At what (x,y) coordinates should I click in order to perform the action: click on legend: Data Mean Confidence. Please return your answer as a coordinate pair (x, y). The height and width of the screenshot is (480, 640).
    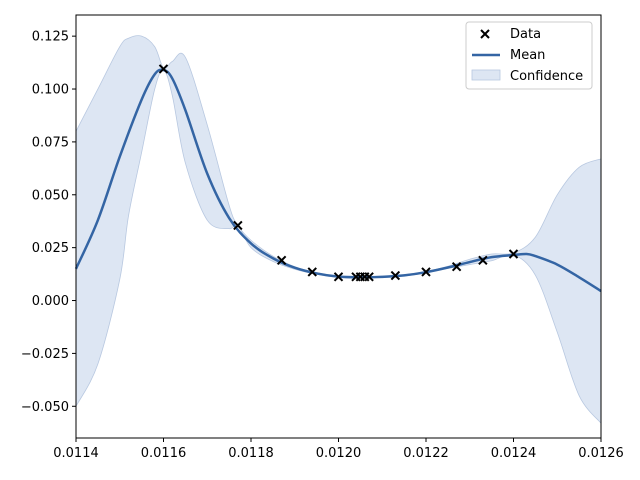
    Looking at the image, I should click on (529, 55).